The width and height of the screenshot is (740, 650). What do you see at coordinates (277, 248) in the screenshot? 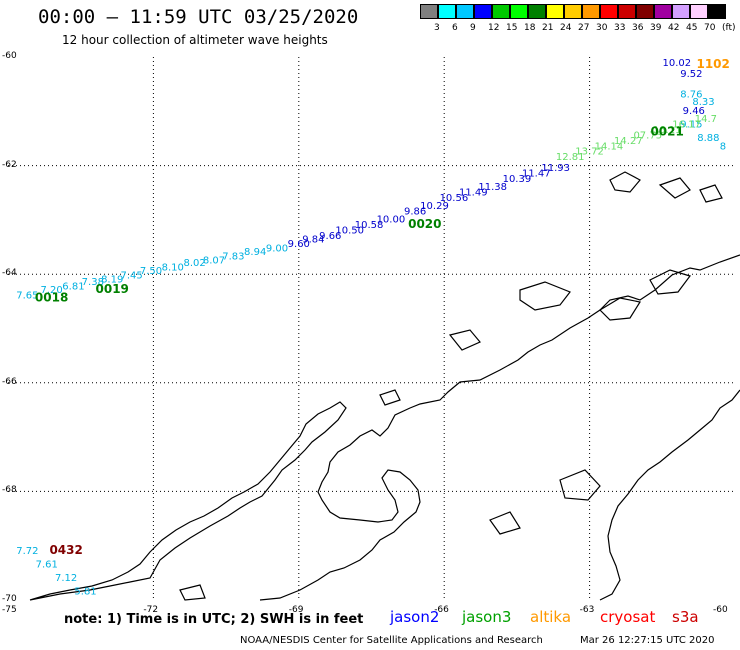
I see `swh-value: 9.00` at bounding box center [277, 248].